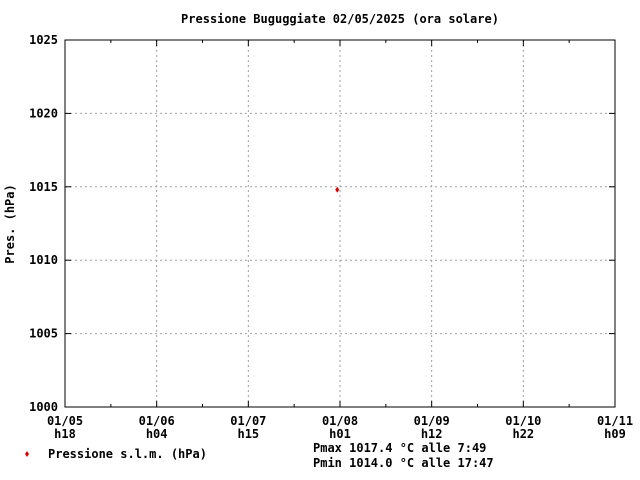  Describe the element at coordinates (43, 334) in the screenshot. I see `y-tick-label: 1005` at that location.